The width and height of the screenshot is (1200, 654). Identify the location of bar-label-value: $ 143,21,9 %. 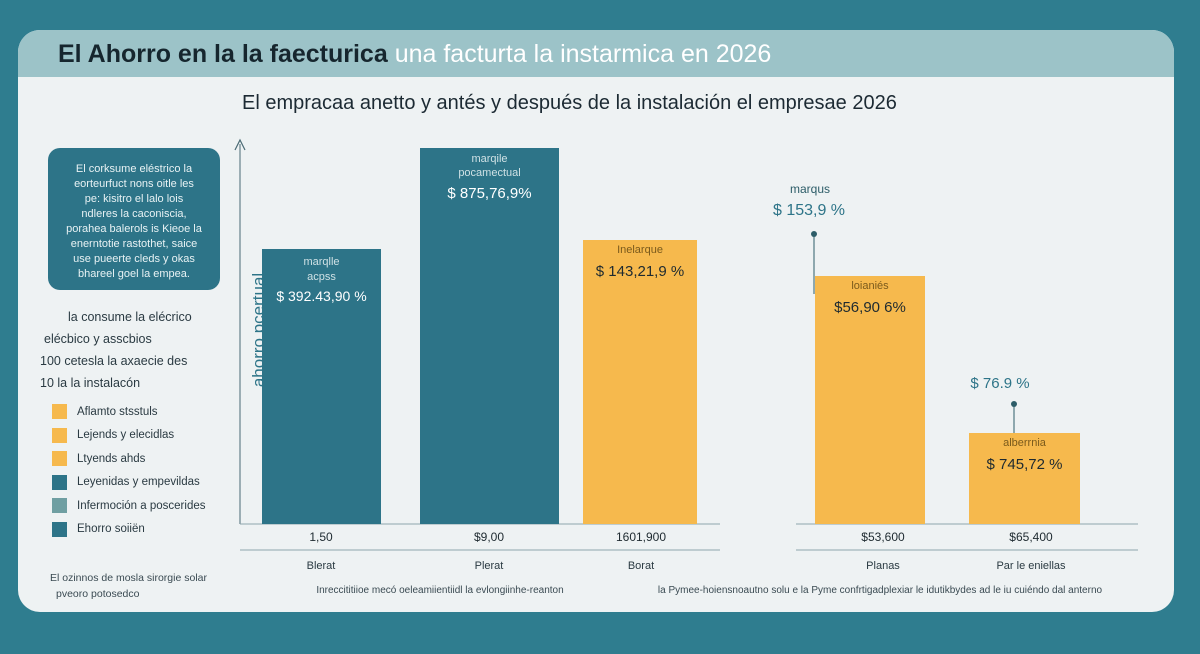
(640, 271).